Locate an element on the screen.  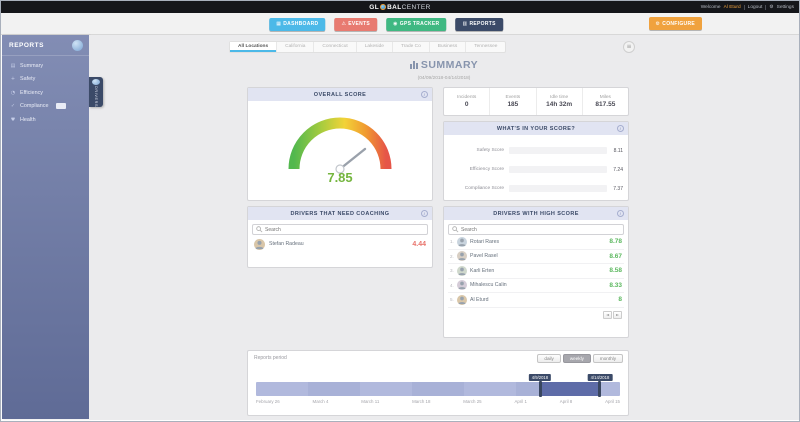
safety-icon: + is located at coordinates (13, 79).